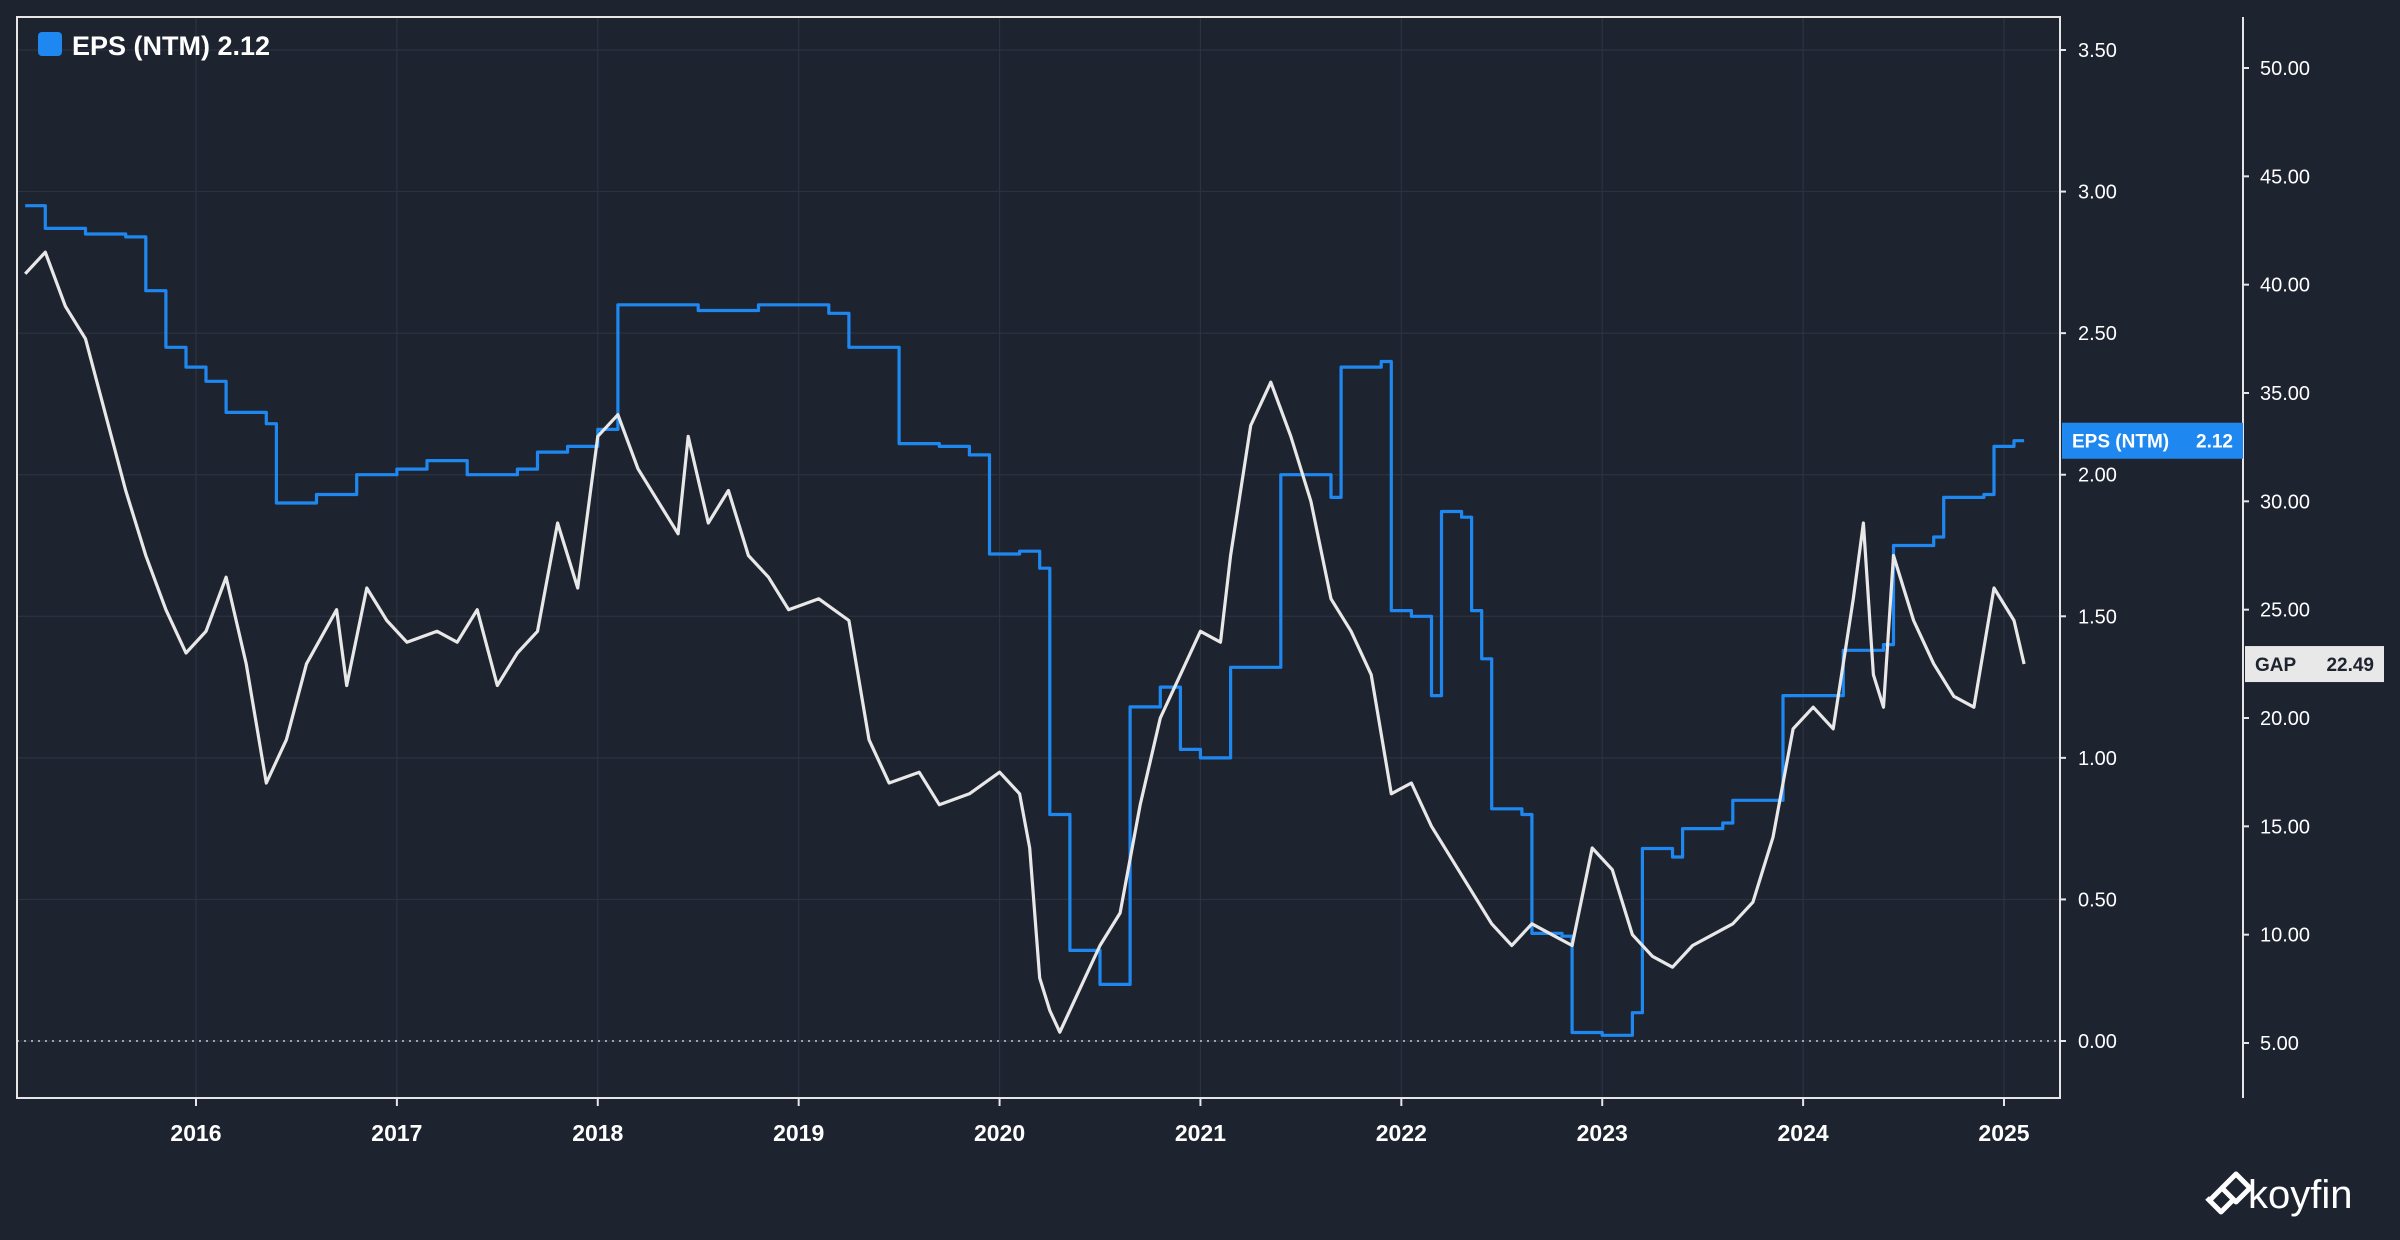 The height and width of the screenshot is (1240, 2400). Describe the element at coordinates (2097, 51) in the screenshot. I see `left-tick-label-3.50: 3.50` at that location.